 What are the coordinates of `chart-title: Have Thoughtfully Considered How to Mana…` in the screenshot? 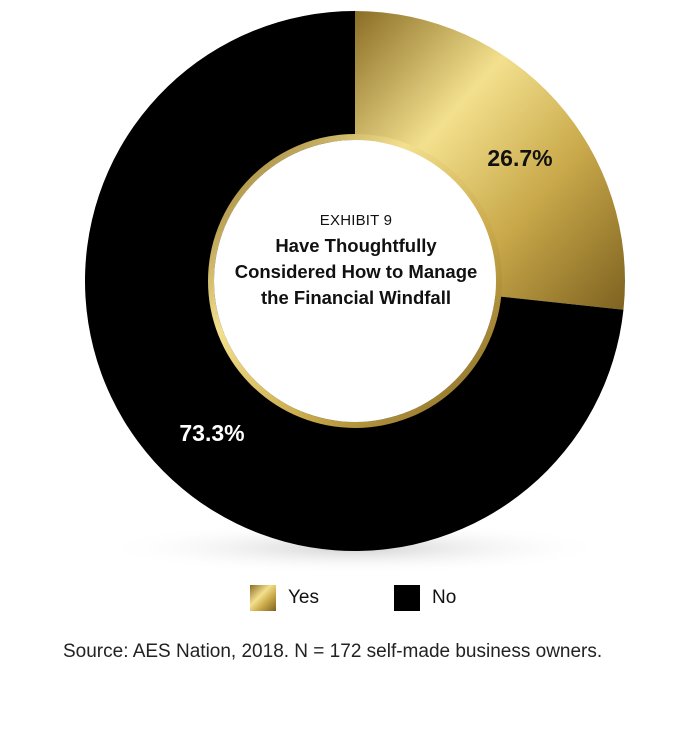 It's located at (356, 271).